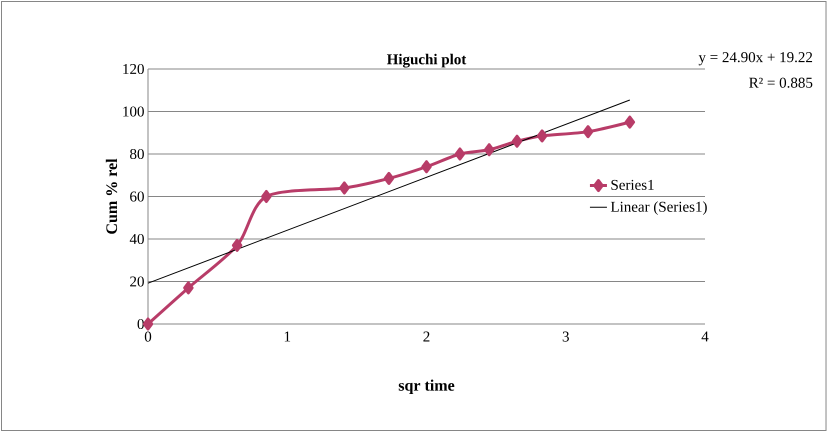 The height and width of the screenshot is (432, 833). What do you see at coordinates (148, 337) in the screenshot?
I see `x-tick-label: 0` at bounding box center [148, 337].